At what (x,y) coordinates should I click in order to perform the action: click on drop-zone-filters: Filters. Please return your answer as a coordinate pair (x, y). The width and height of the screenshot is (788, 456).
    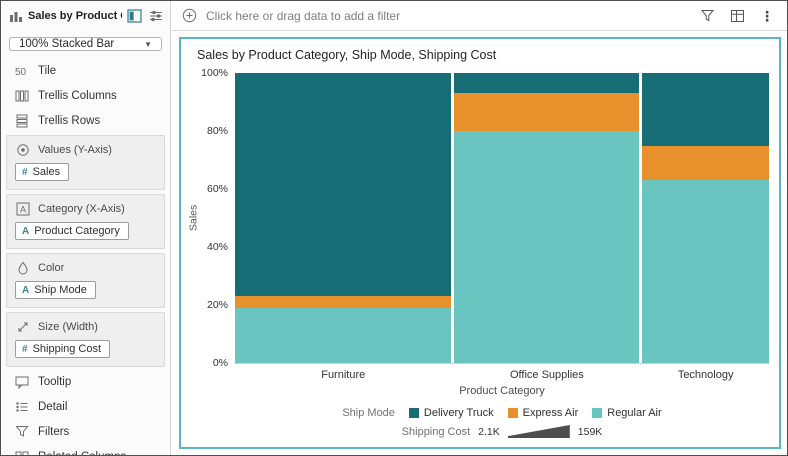
    Looking at the image, I should click on (85, 431).